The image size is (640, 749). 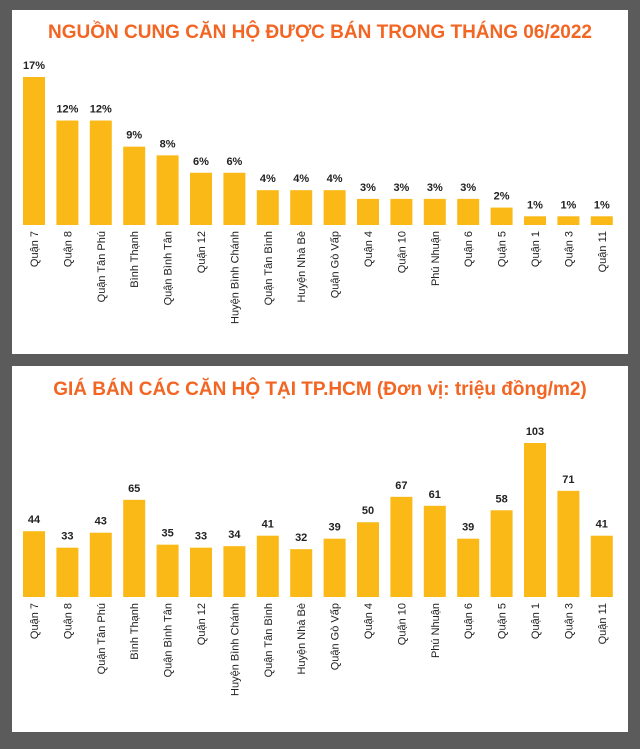 What do you see at coordinates (535, 432) in the screenshot?
I see `value-label: 103` at bounding box center [535, 432].